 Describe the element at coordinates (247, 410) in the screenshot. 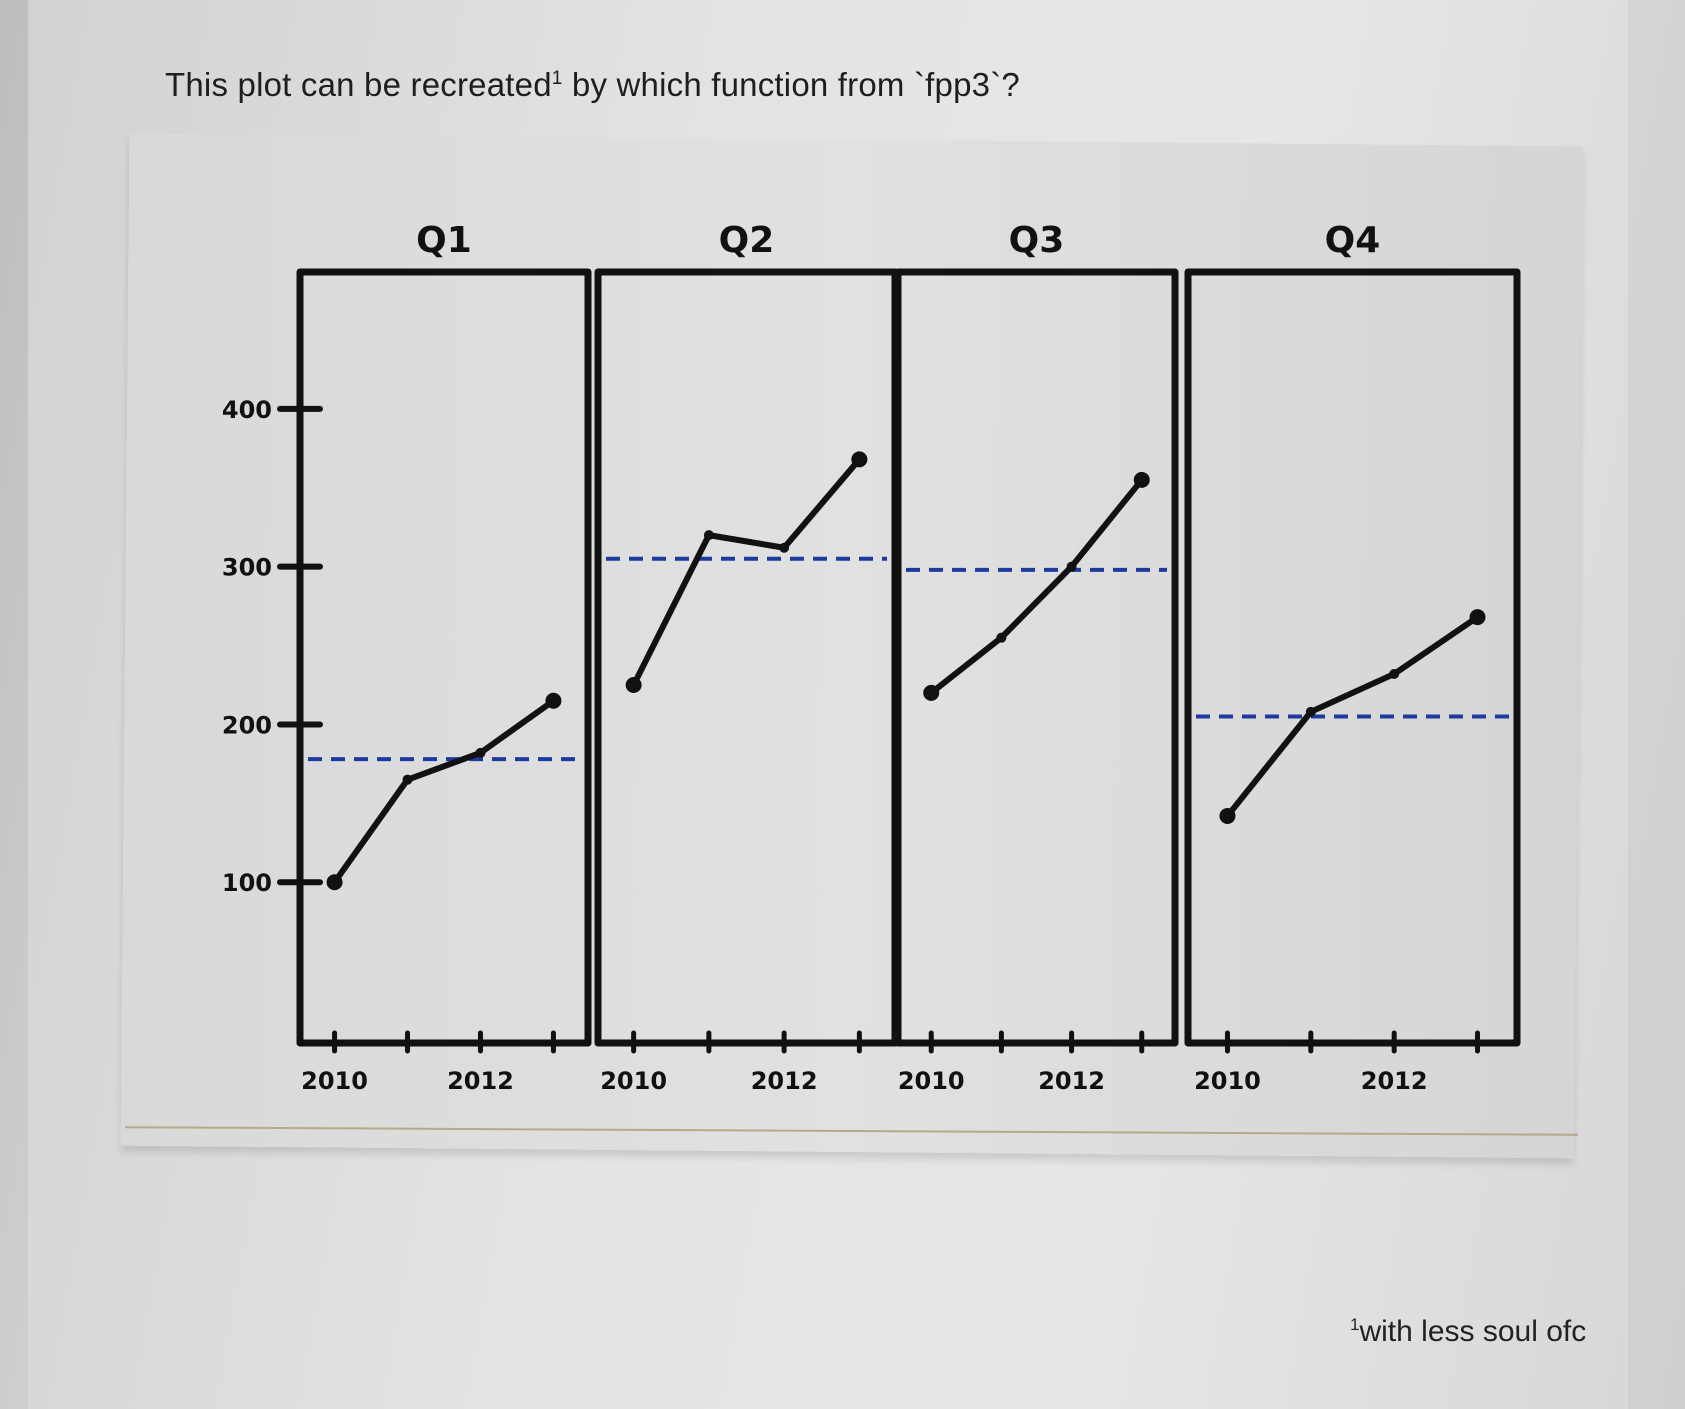

I see `y-tick-label: 400` at that location.